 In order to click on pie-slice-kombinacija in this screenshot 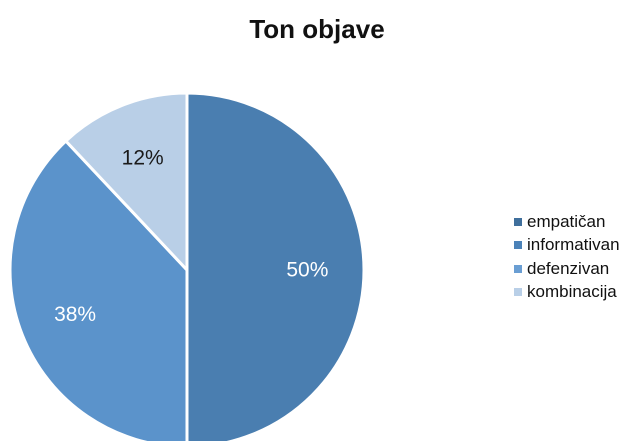, I will do `click(126, 181)`.